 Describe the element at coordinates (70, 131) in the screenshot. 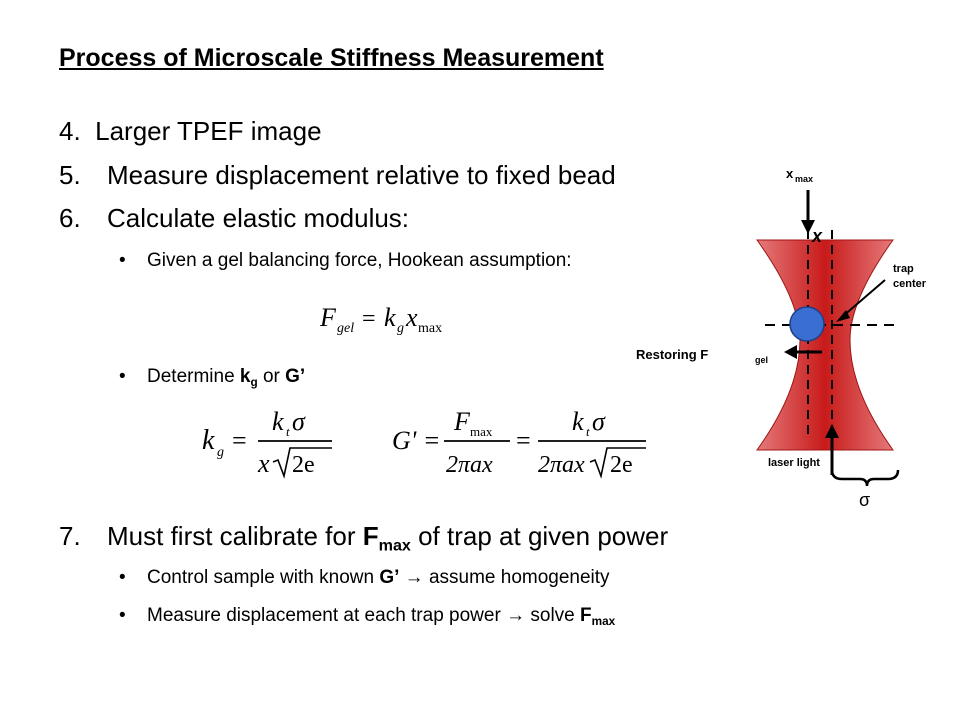

I see `step-number: 4.` at that location.